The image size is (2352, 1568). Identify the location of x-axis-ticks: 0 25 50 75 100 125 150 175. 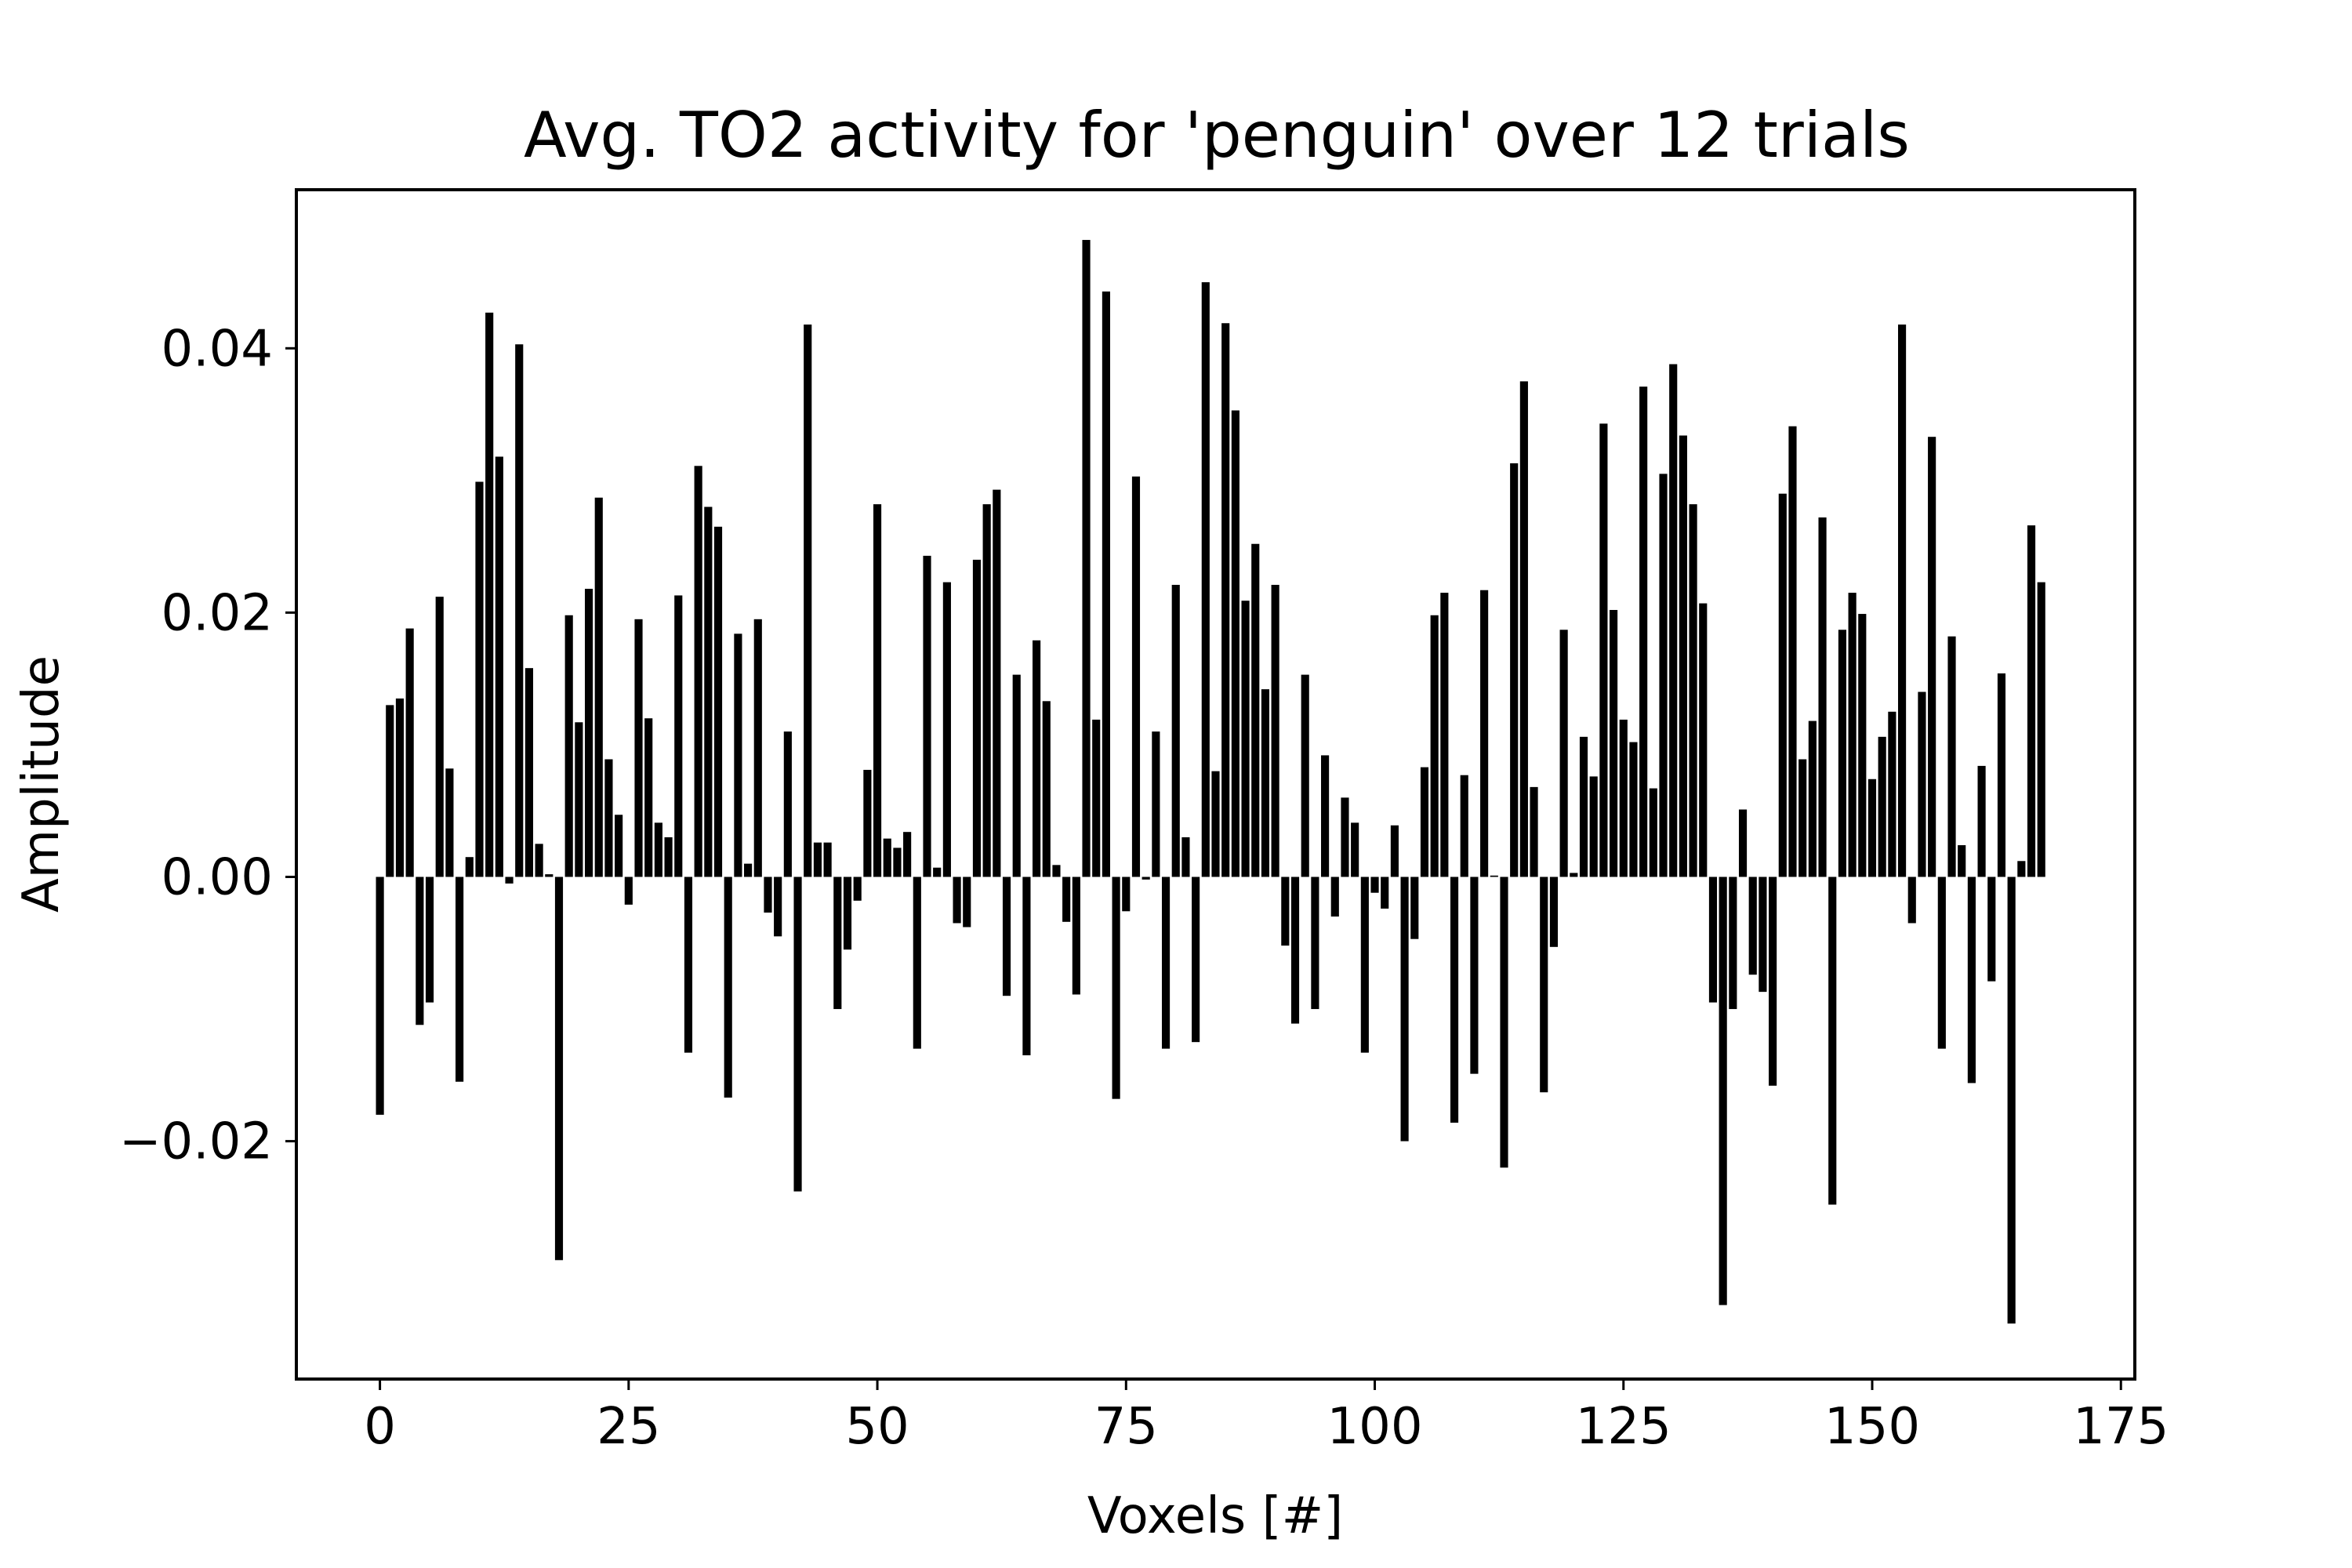
(1266, 1417).